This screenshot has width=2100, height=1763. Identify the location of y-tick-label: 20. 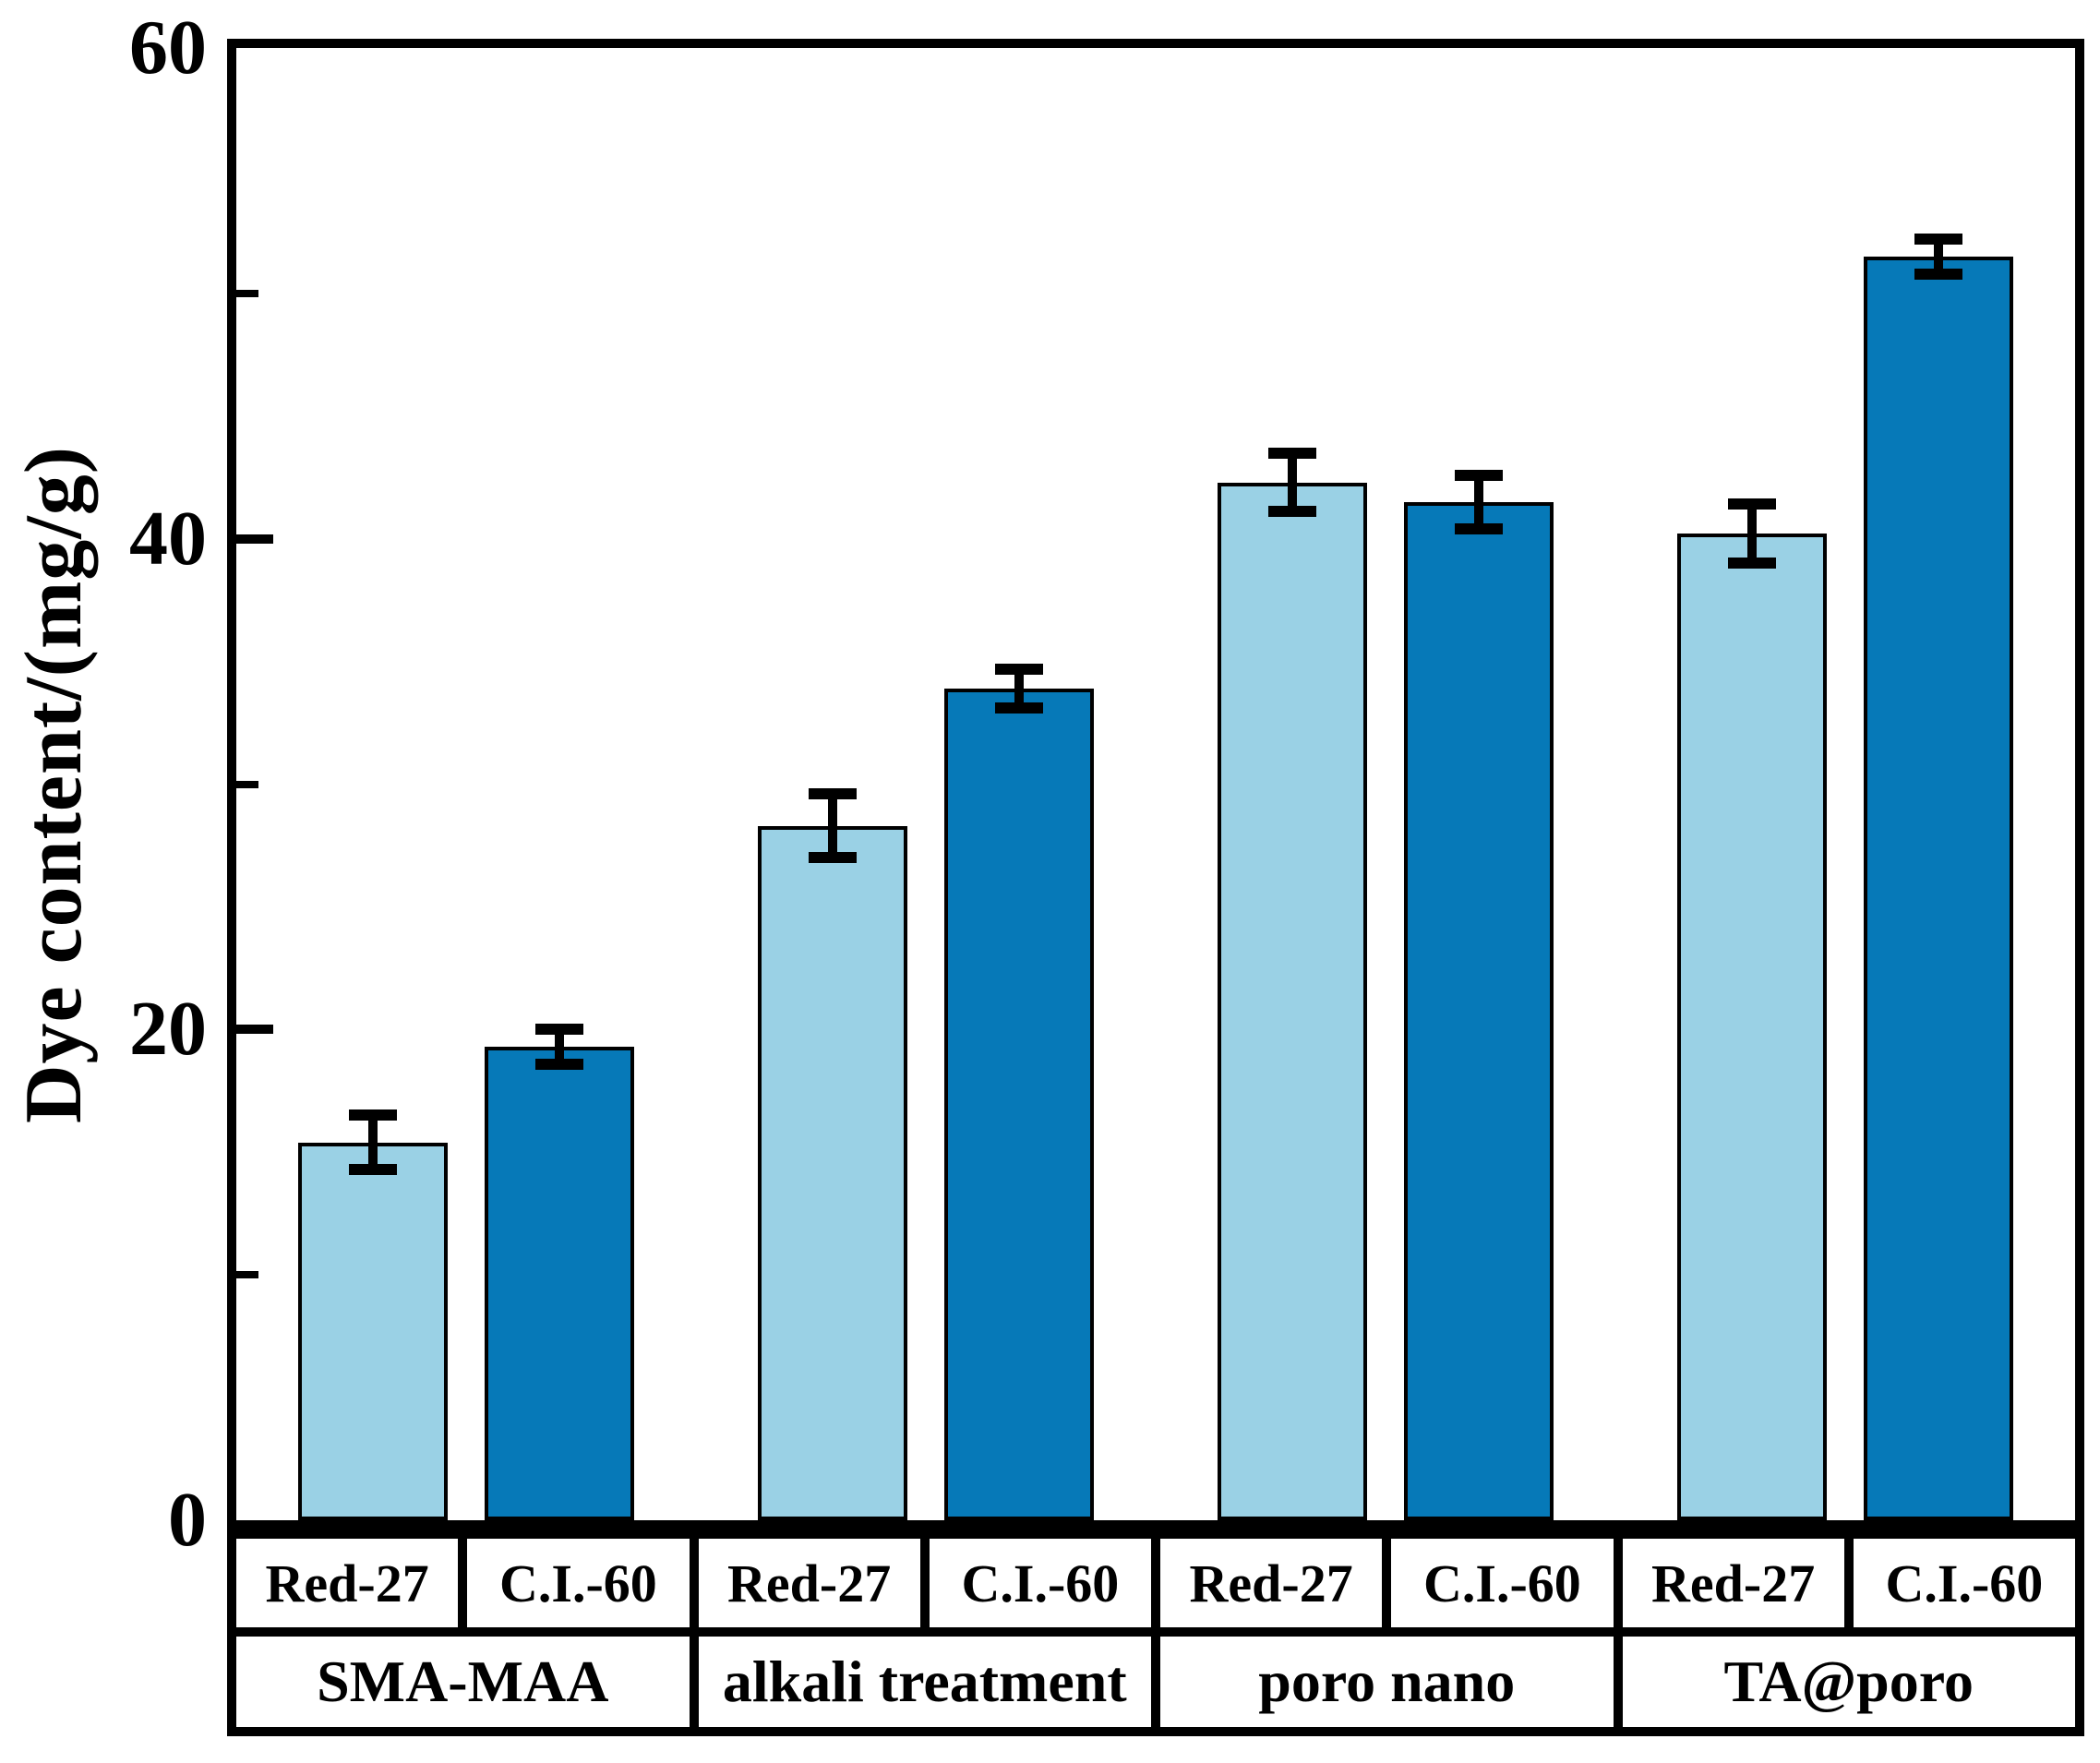
(168, 1030).